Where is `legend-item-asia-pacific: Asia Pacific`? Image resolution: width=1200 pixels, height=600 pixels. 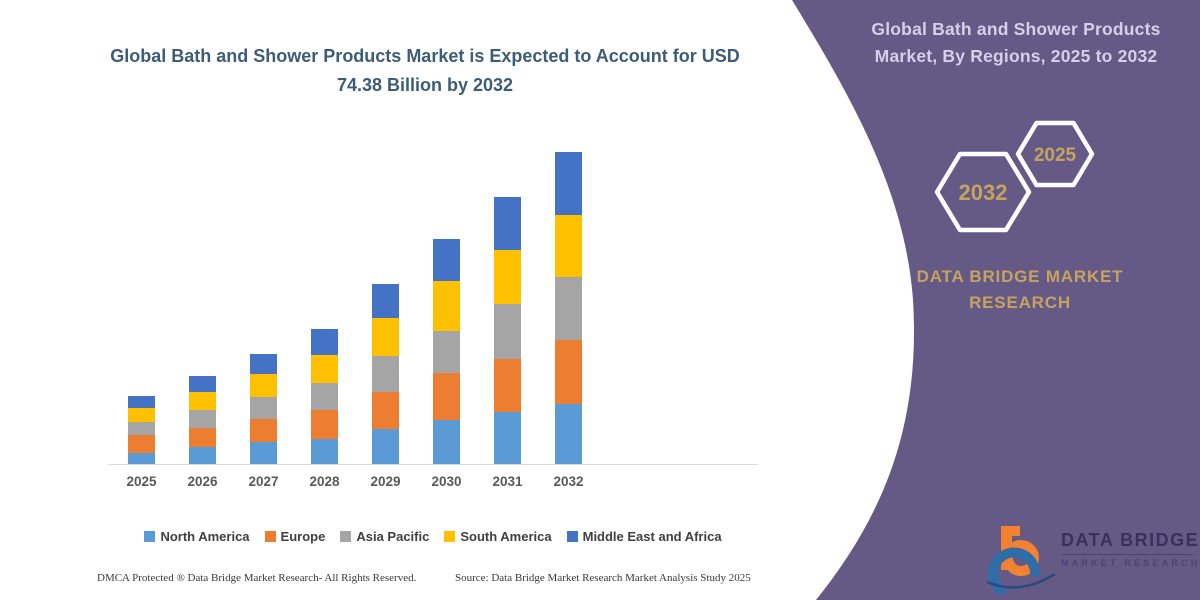 legend-item-asia-pacific: Asia Pacific is located at coordinates (384, 536).